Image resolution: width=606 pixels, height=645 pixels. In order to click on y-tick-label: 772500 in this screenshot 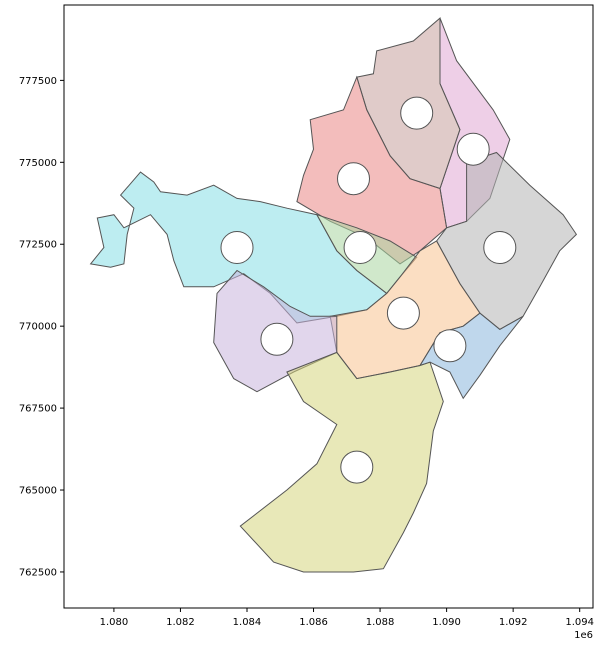, I will do `click(38, 245)`.